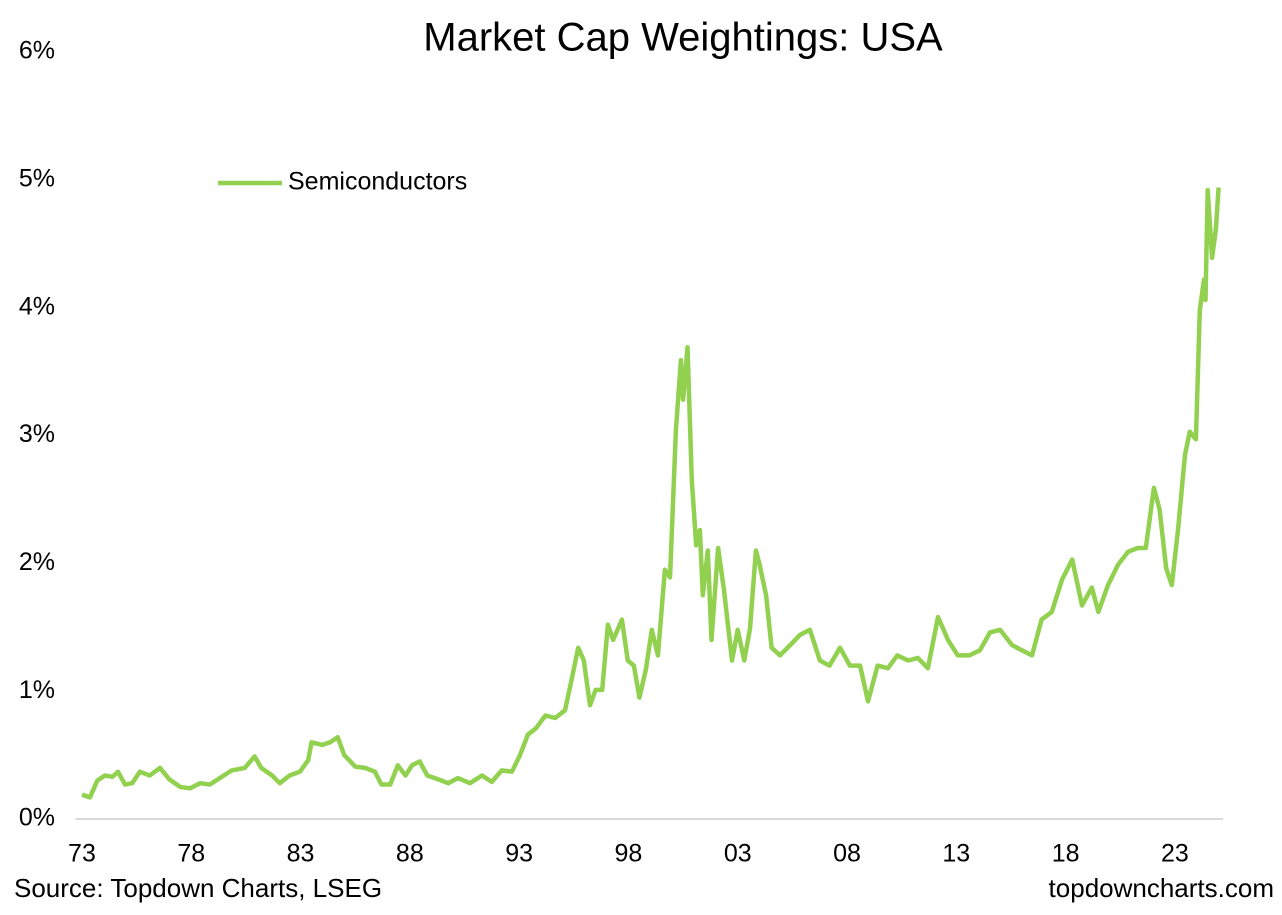 This screenshot has height=915, width=1282. I want to click on x-tick-label: 88, so click(410, 854).